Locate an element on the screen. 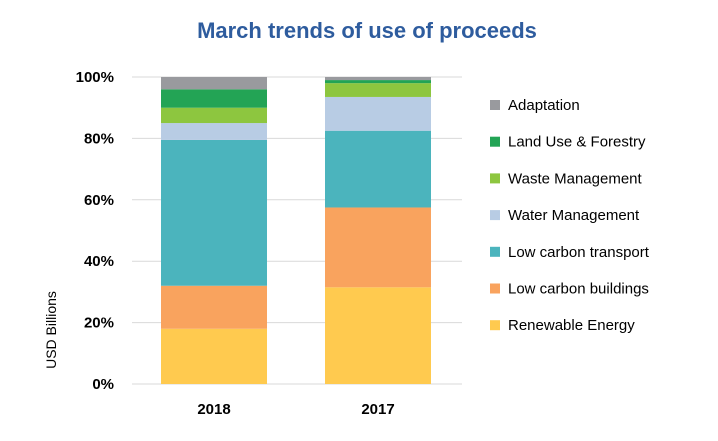  y-tick-label: 80% is located at coordinates (99, 138).